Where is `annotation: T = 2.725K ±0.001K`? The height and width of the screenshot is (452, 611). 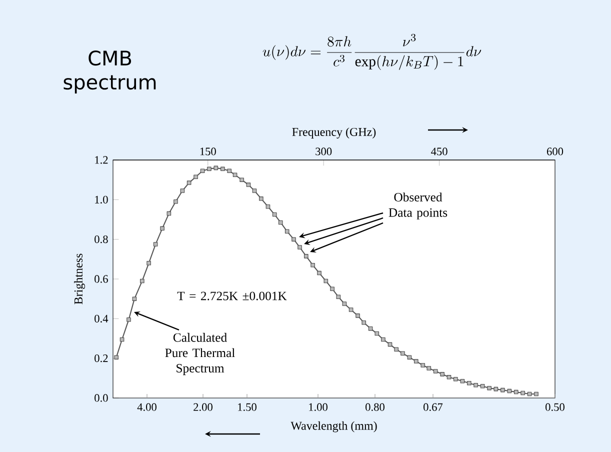 annotation: T = 2.725K ±0.001K is located at coordinates (232, 296).